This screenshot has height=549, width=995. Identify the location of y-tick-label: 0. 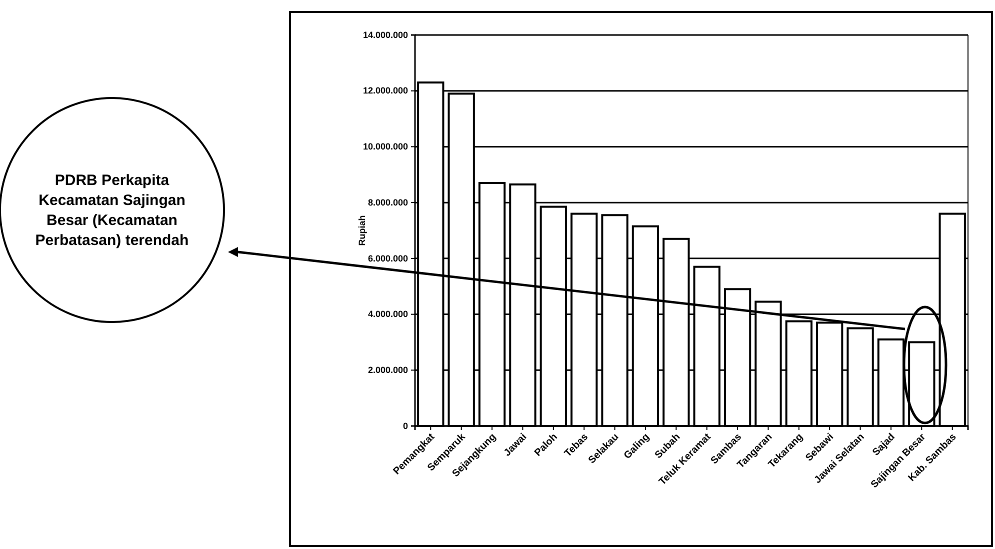
(405, 425).